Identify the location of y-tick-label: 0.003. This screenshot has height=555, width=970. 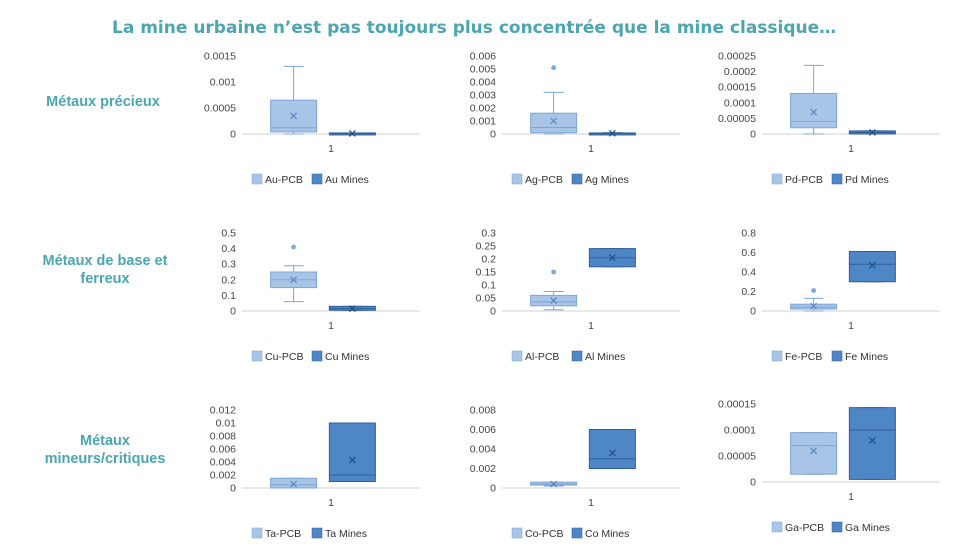
(483, 96).